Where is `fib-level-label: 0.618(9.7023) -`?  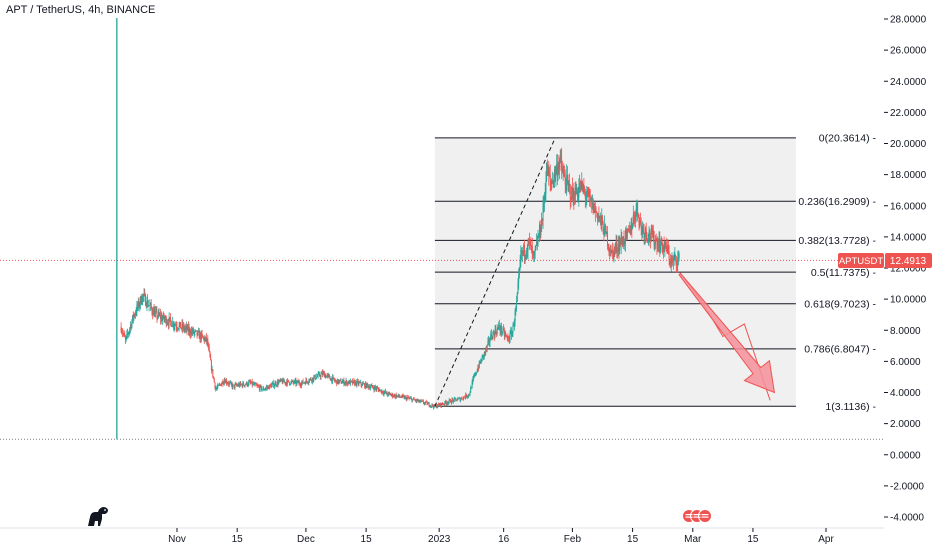
fib-level-label: 0.618(9.7023) - is located at coordinates (840, 305).